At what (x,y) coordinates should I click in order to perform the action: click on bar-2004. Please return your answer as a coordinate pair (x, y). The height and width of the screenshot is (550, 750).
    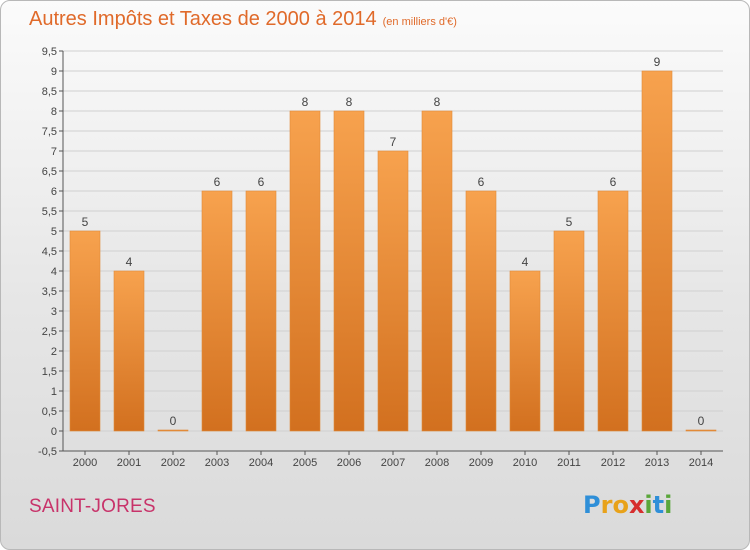
    Looking at the image, I should click on (261, 311).